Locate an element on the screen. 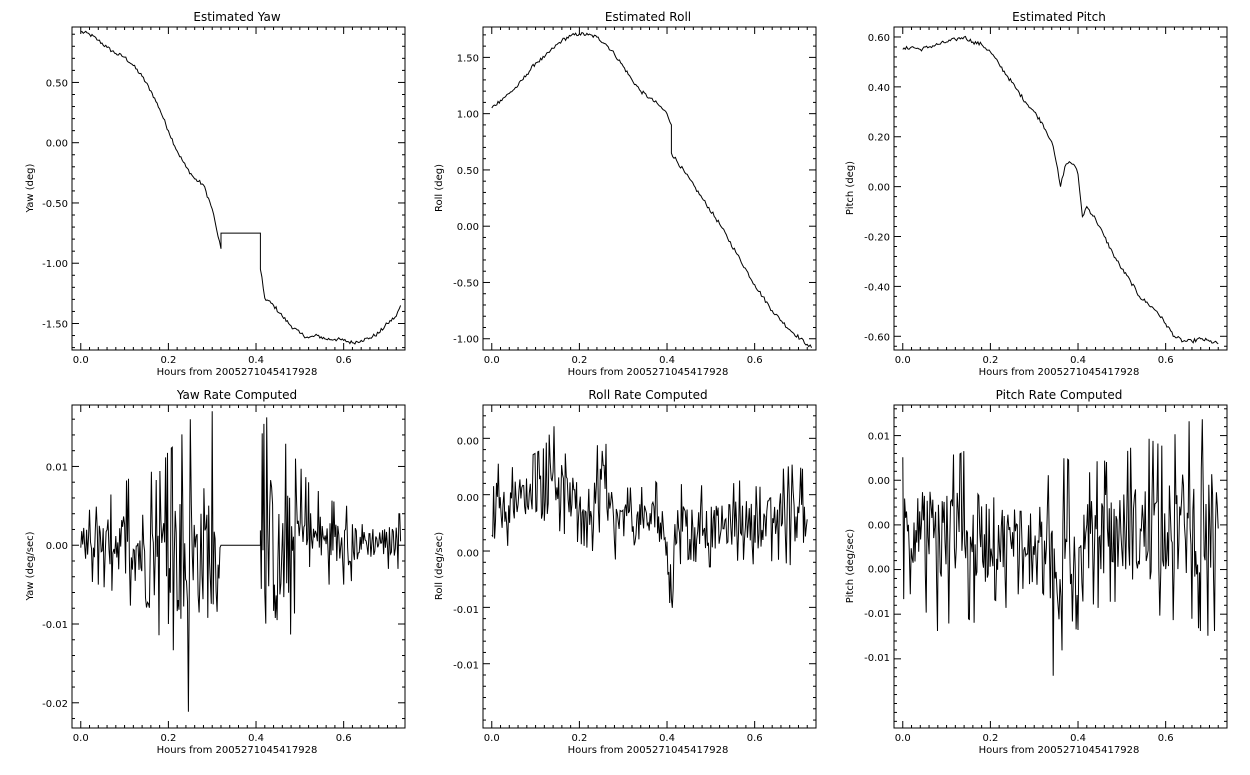 This screenshot has height=775, width=1250. y-tick-label: 0.40 is located at coordinates (879, 88).